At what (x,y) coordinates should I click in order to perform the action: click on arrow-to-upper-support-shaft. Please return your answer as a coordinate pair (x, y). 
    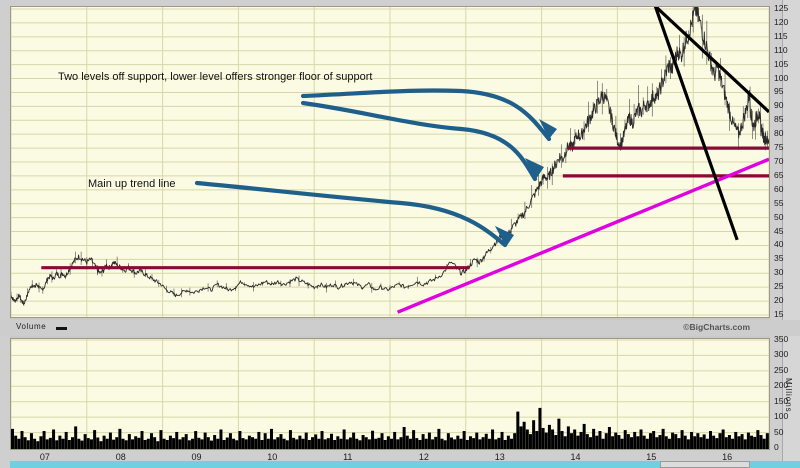
    Looking at the image, I should click on (426, 115).